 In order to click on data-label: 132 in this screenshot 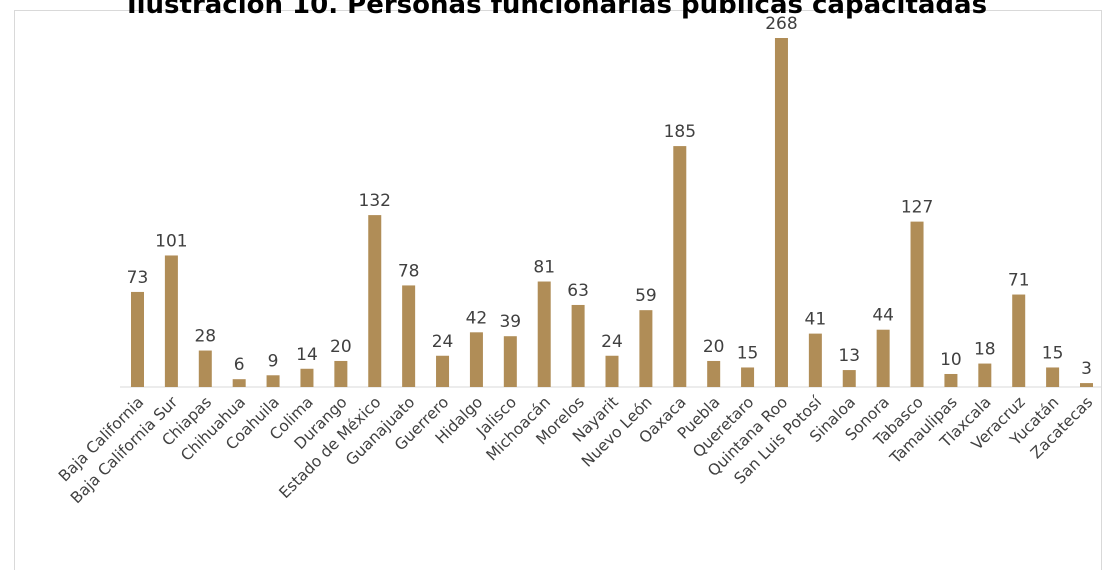, I will do `click(375, 201)`.